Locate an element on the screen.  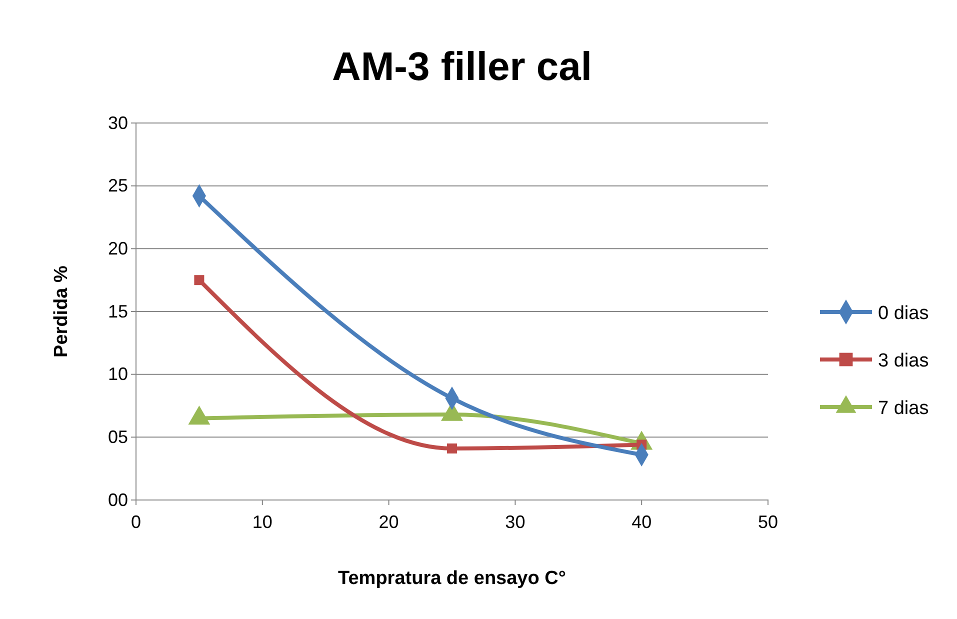
y-tick-label: 15 is located at coordinates (118, 311).